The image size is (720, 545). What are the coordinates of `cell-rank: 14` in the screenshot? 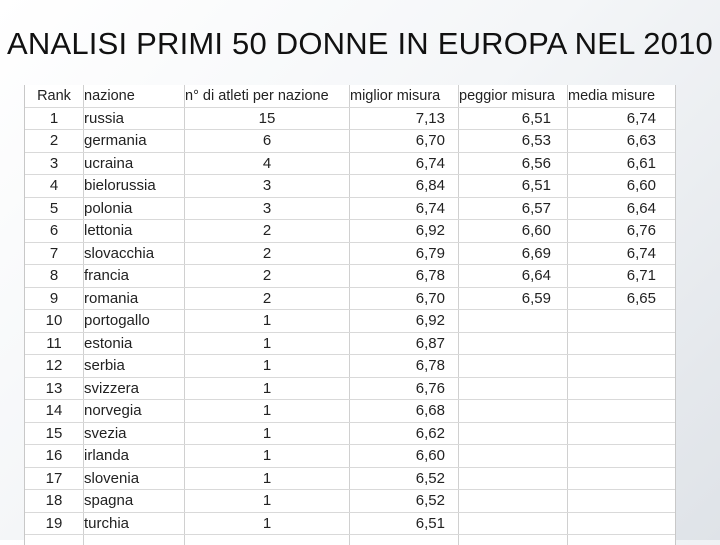 It's located at (54, 410).